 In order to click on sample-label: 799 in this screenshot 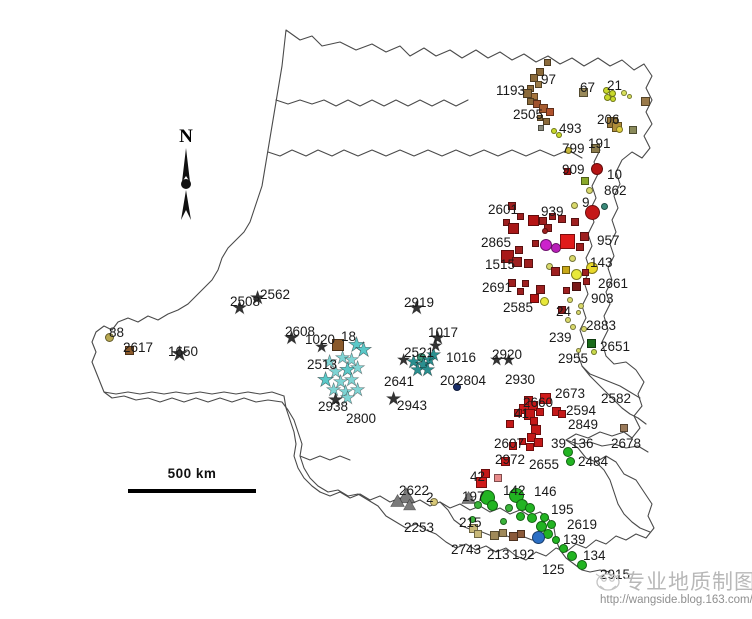, I will do `click(573, 148)`.